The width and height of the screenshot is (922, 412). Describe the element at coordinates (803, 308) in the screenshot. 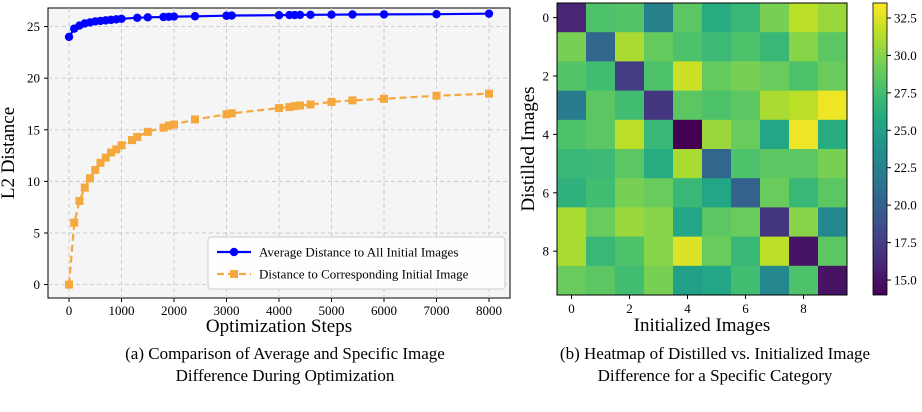

I see `heatmap-x-tick-label: 8` at that location.